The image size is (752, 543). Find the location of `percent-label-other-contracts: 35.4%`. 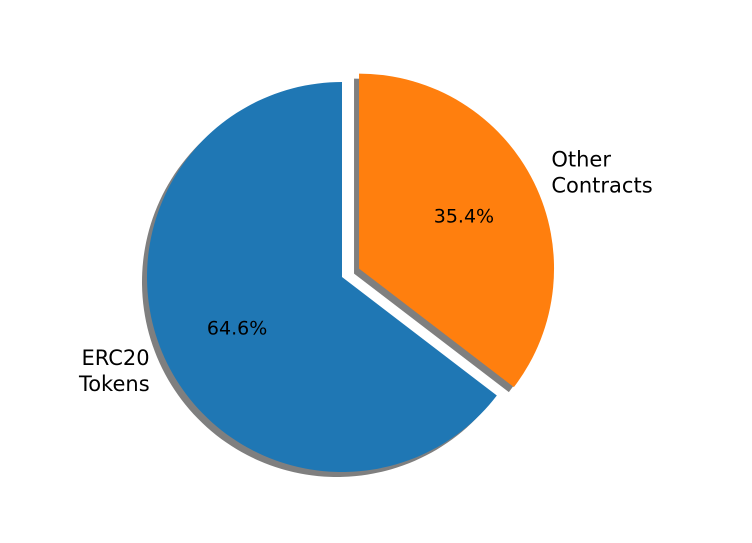

percent-label-other-contracts: 35.4% is located at coordinates (464, 216).